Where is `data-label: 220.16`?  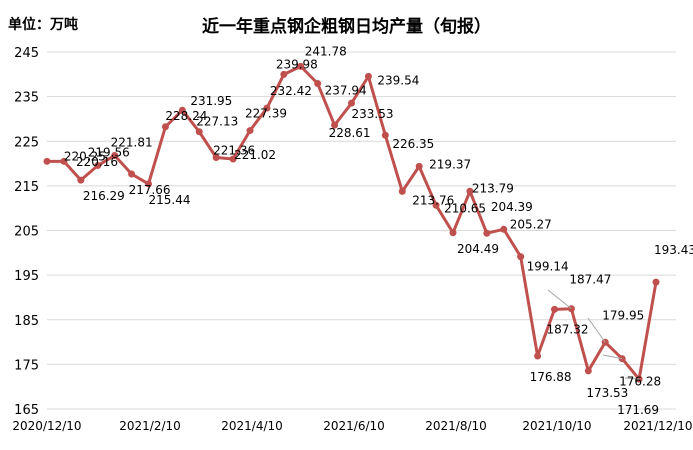
data-label: 220.16 is located at coordinates (97, 162).